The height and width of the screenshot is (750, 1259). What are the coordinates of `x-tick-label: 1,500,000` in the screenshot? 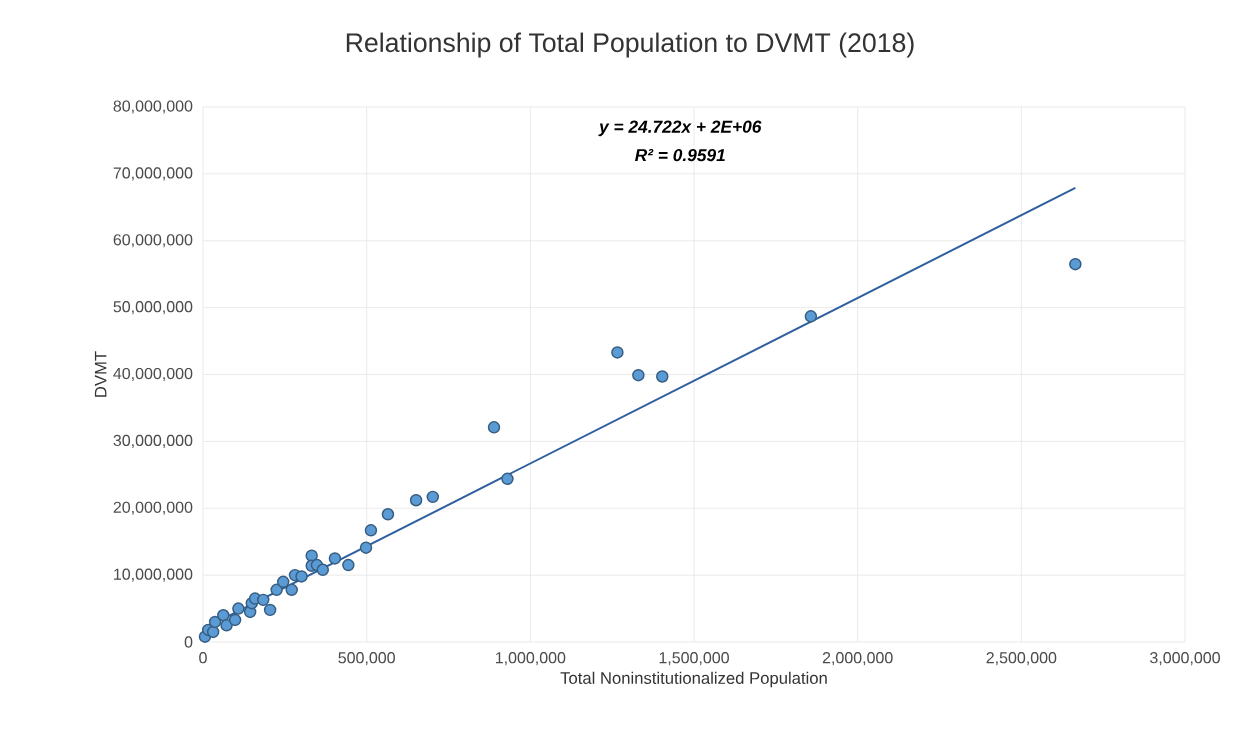 It's located at (694, 659).